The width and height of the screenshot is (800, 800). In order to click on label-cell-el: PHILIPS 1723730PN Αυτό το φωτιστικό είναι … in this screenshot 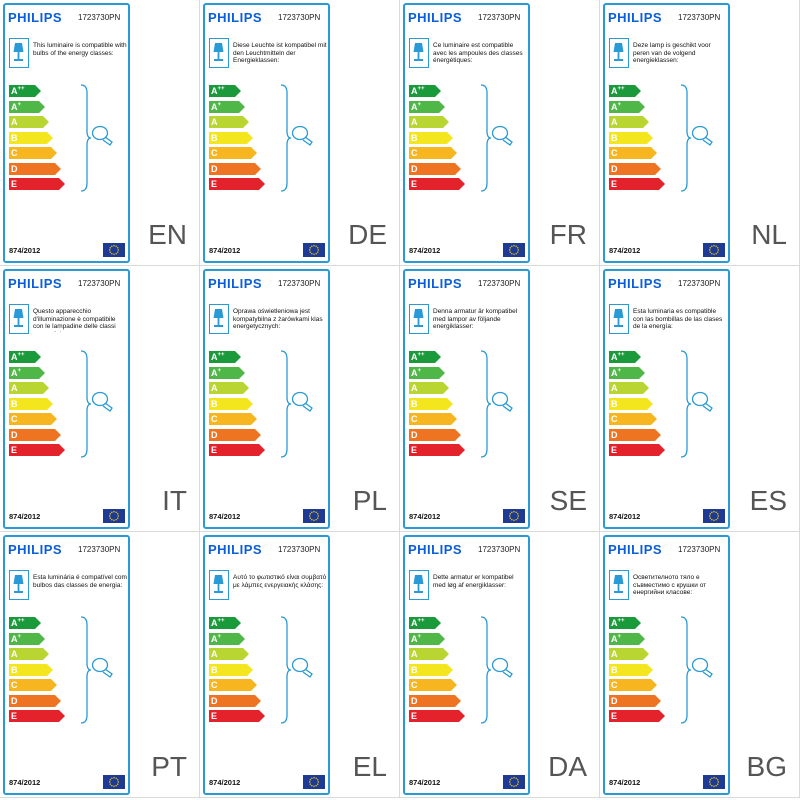, I will do `click(300, 665)`.